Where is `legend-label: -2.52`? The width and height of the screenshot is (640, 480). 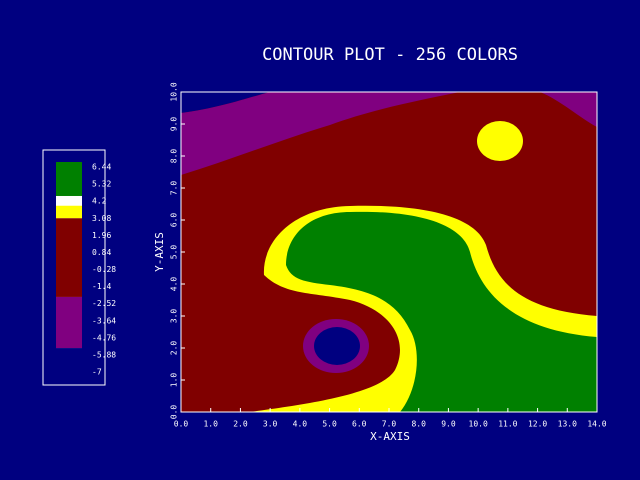
legend-label: -2.52 is located at coordinates (104, 303).